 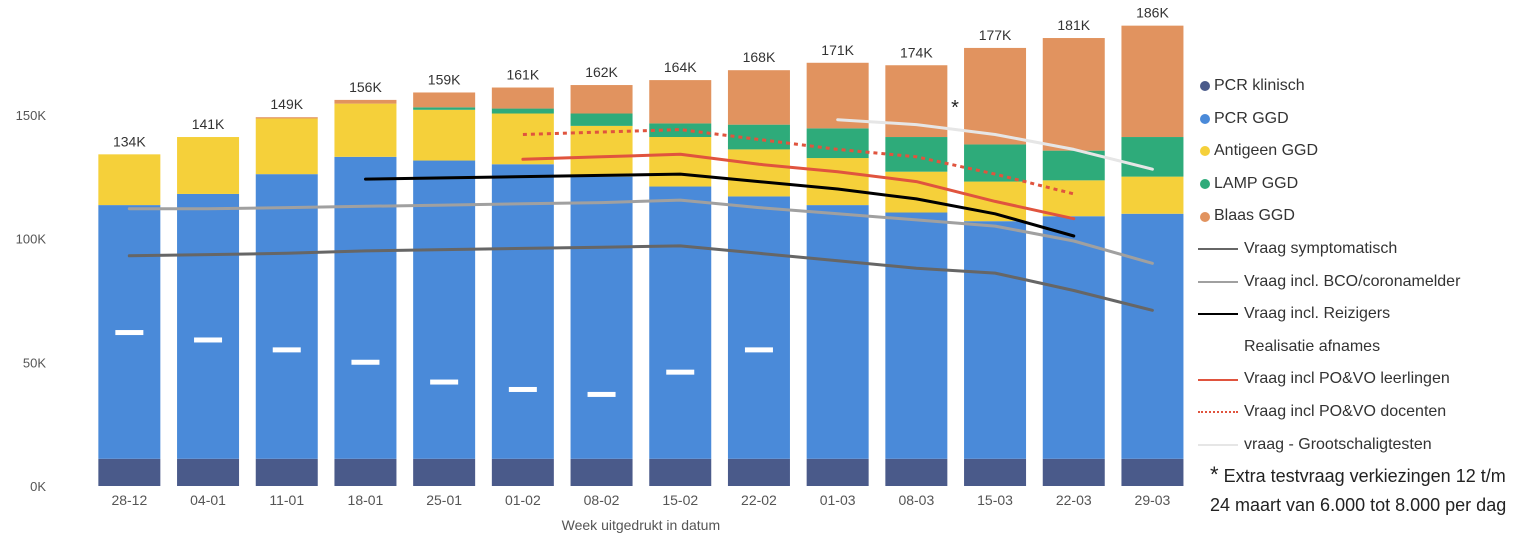 I want to click on x-tick-label-3: 18-01, so click(x=366, y=500).